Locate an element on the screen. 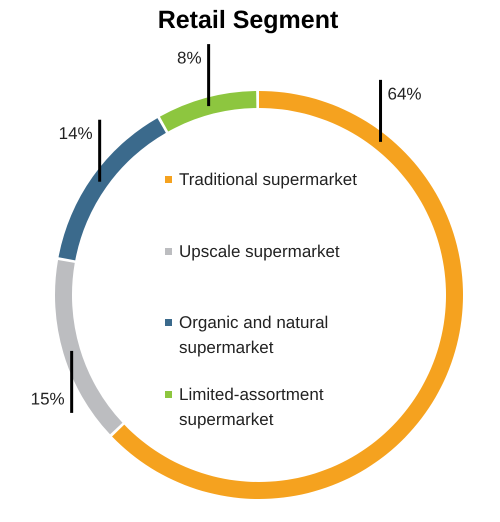 The width and height of the screenshot is (500, 522). chart-title: Retail Segment is located at coordinates (248, 20).